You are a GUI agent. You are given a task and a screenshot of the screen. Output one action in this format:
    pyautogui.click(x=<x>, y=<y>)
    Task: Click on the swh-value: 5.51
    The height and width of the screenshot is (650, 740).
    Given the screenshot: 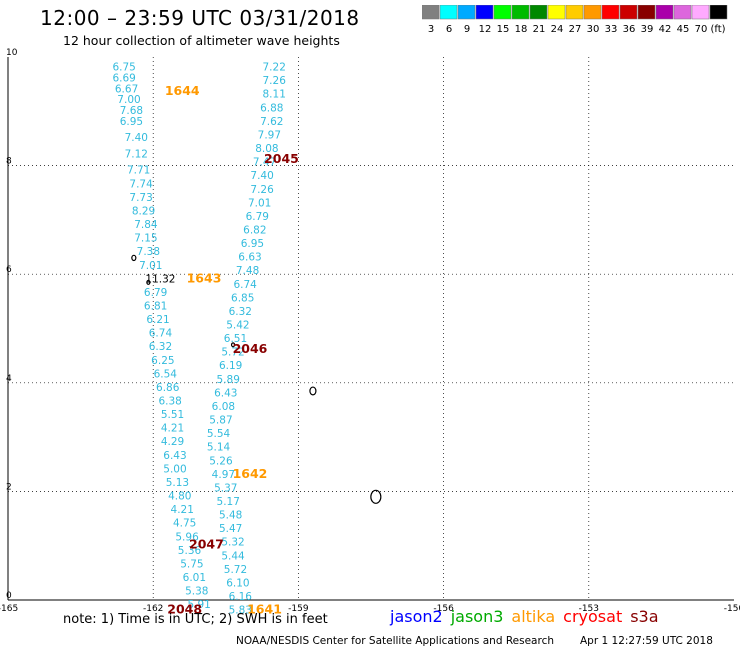 What is the action you would take?
    pyautogui.click(x=172, y=415)
    